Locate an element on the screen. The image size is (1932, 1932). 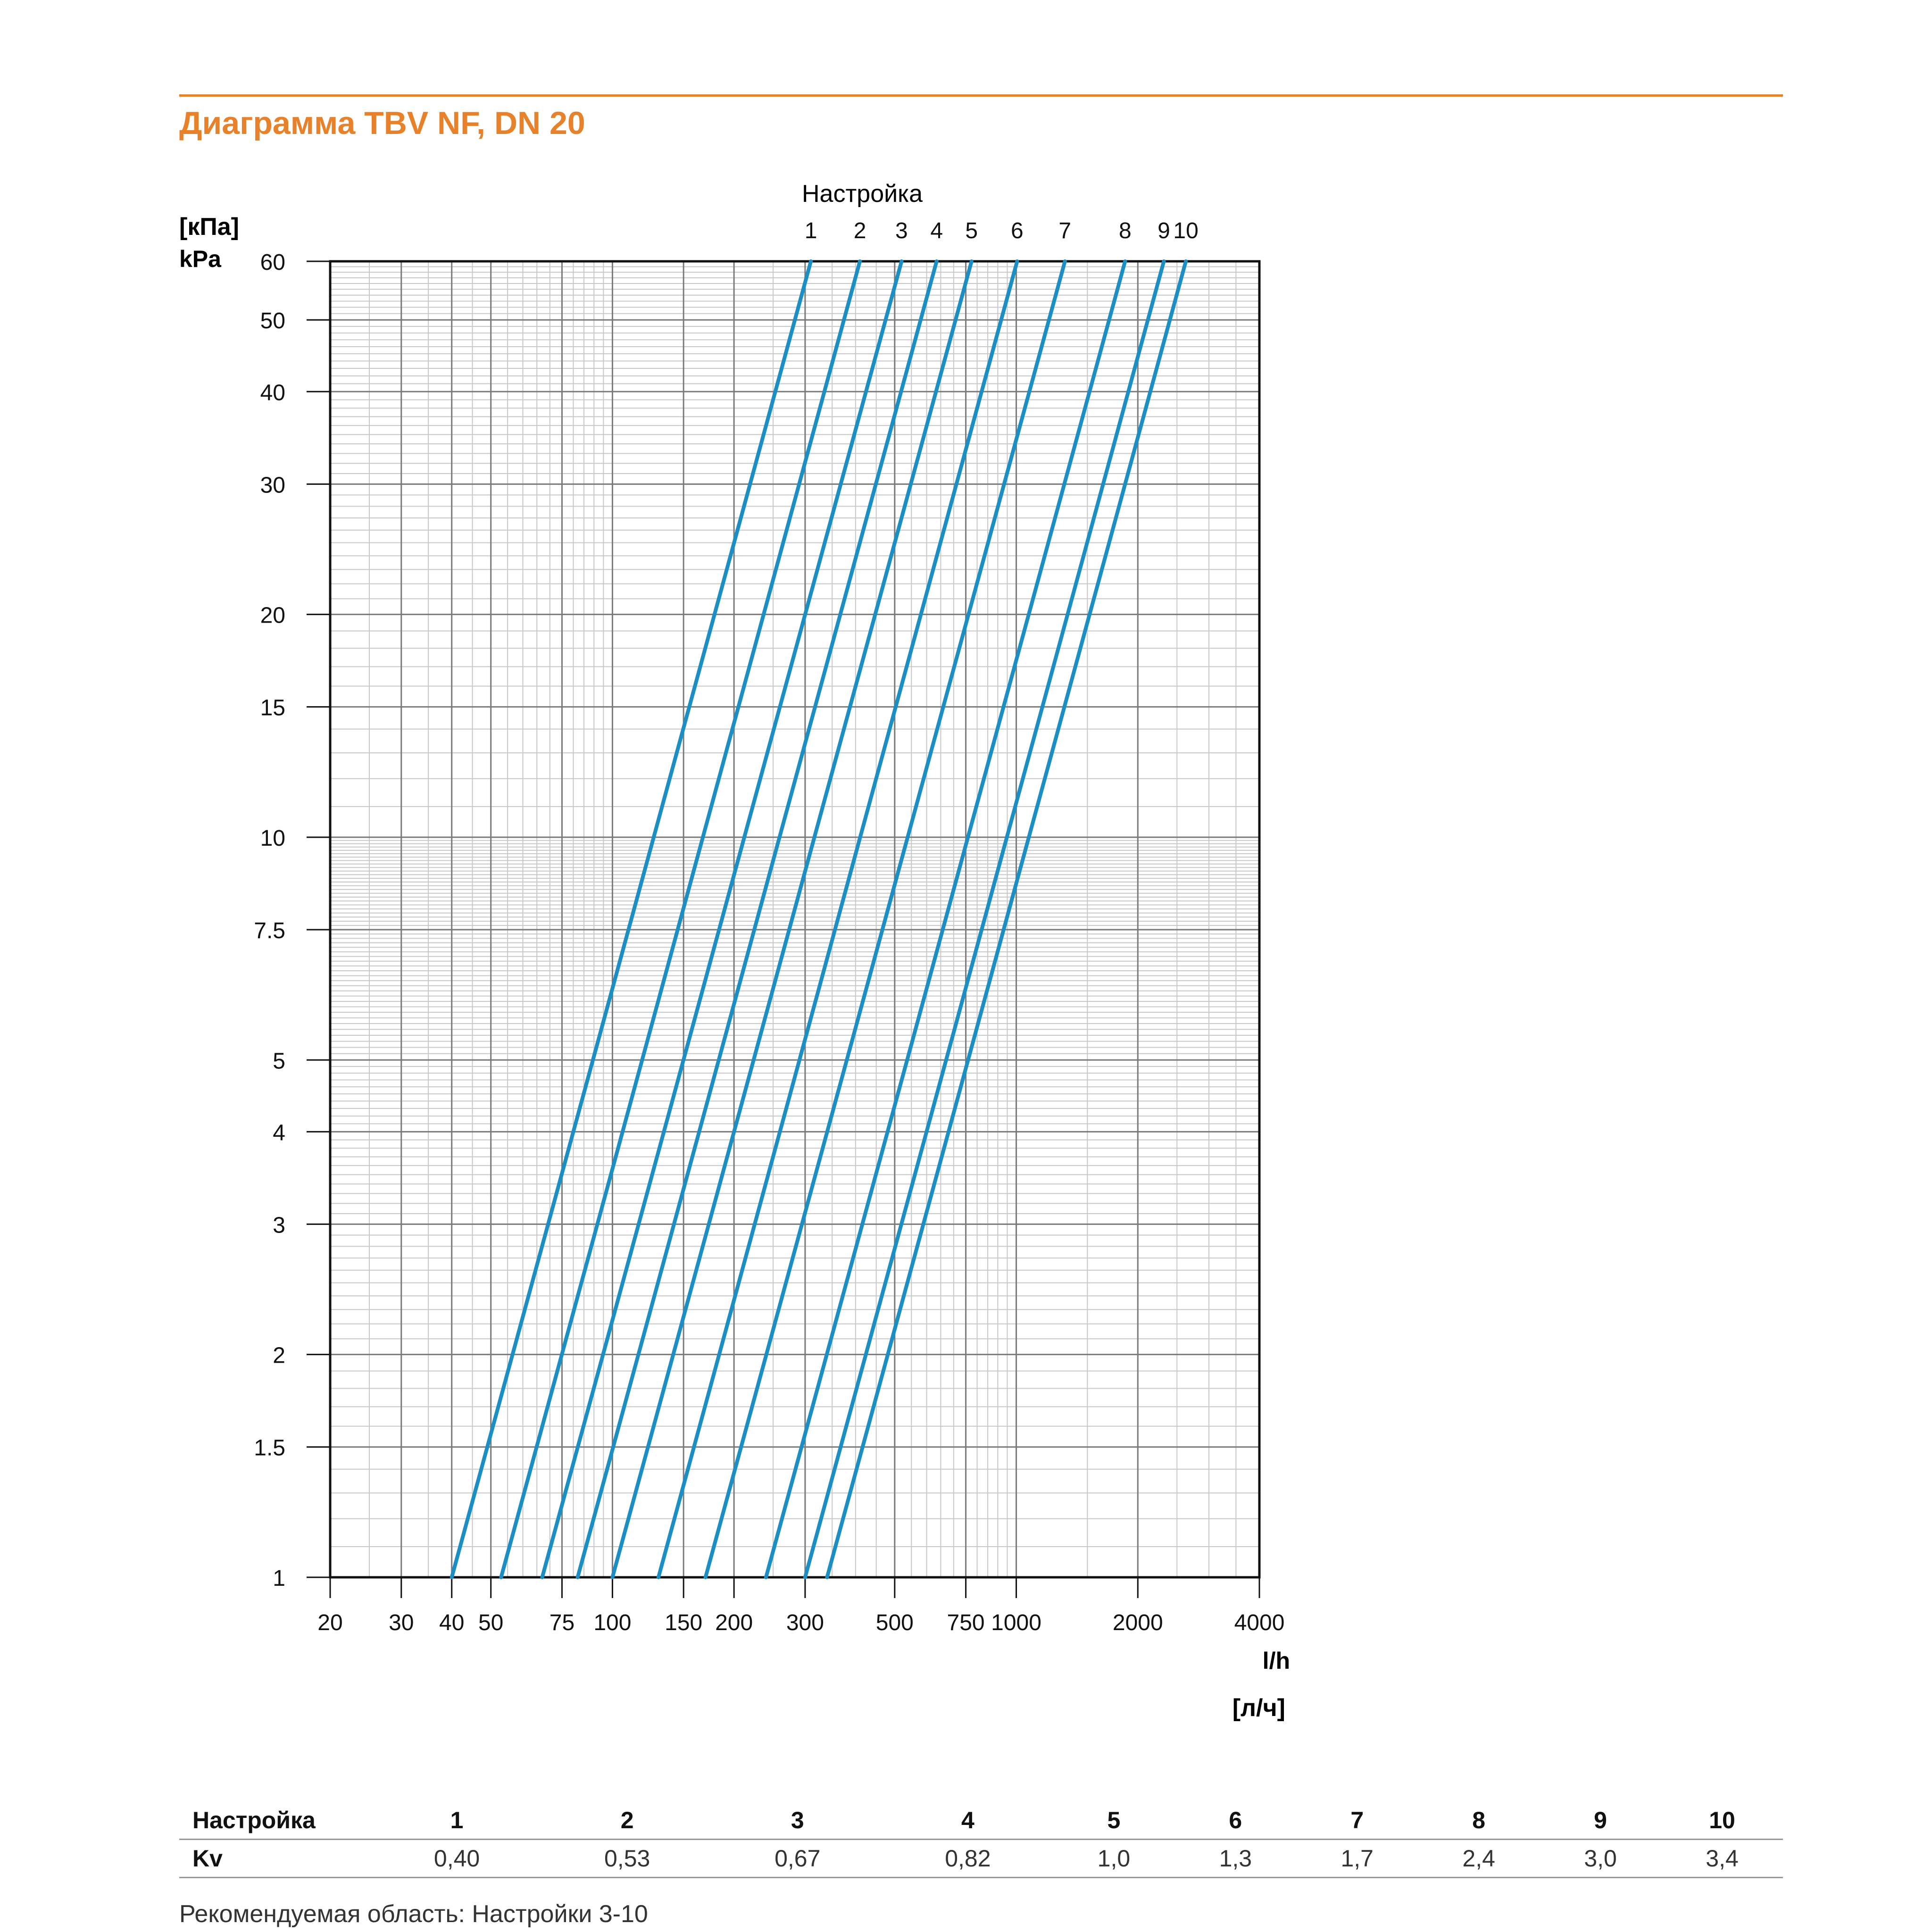
setting-label-9: 9 is located at coordinates (1164, 231).